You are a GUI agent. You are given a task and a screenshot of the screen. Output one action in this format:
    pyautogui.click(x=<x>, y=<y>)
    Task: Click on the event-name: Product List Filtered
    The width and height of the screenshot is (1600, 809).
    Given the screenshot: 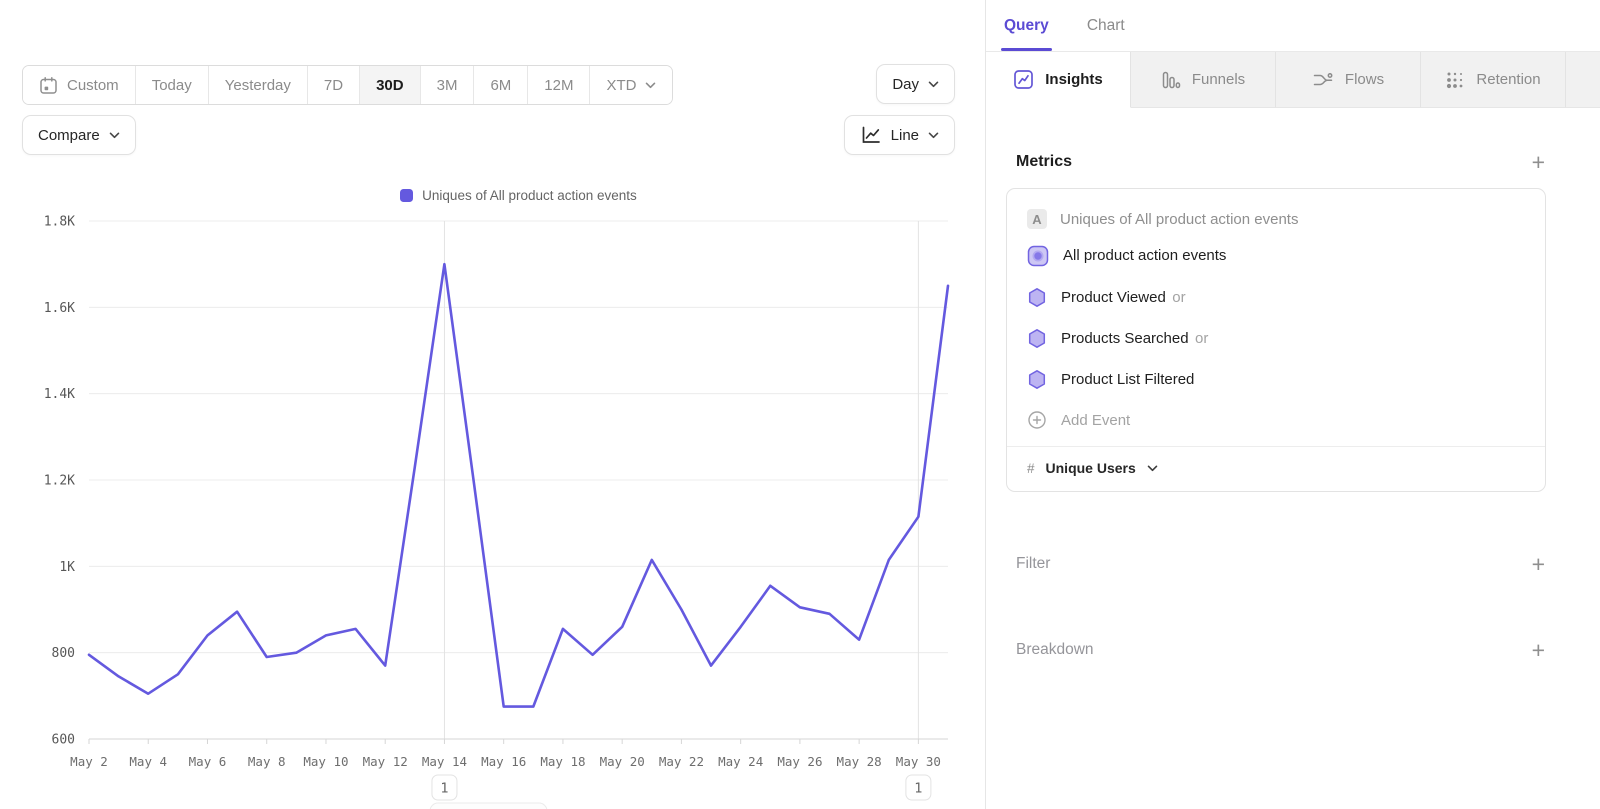 What is the action you would take?
    pyautogui.click(x=1128, y=379)
    